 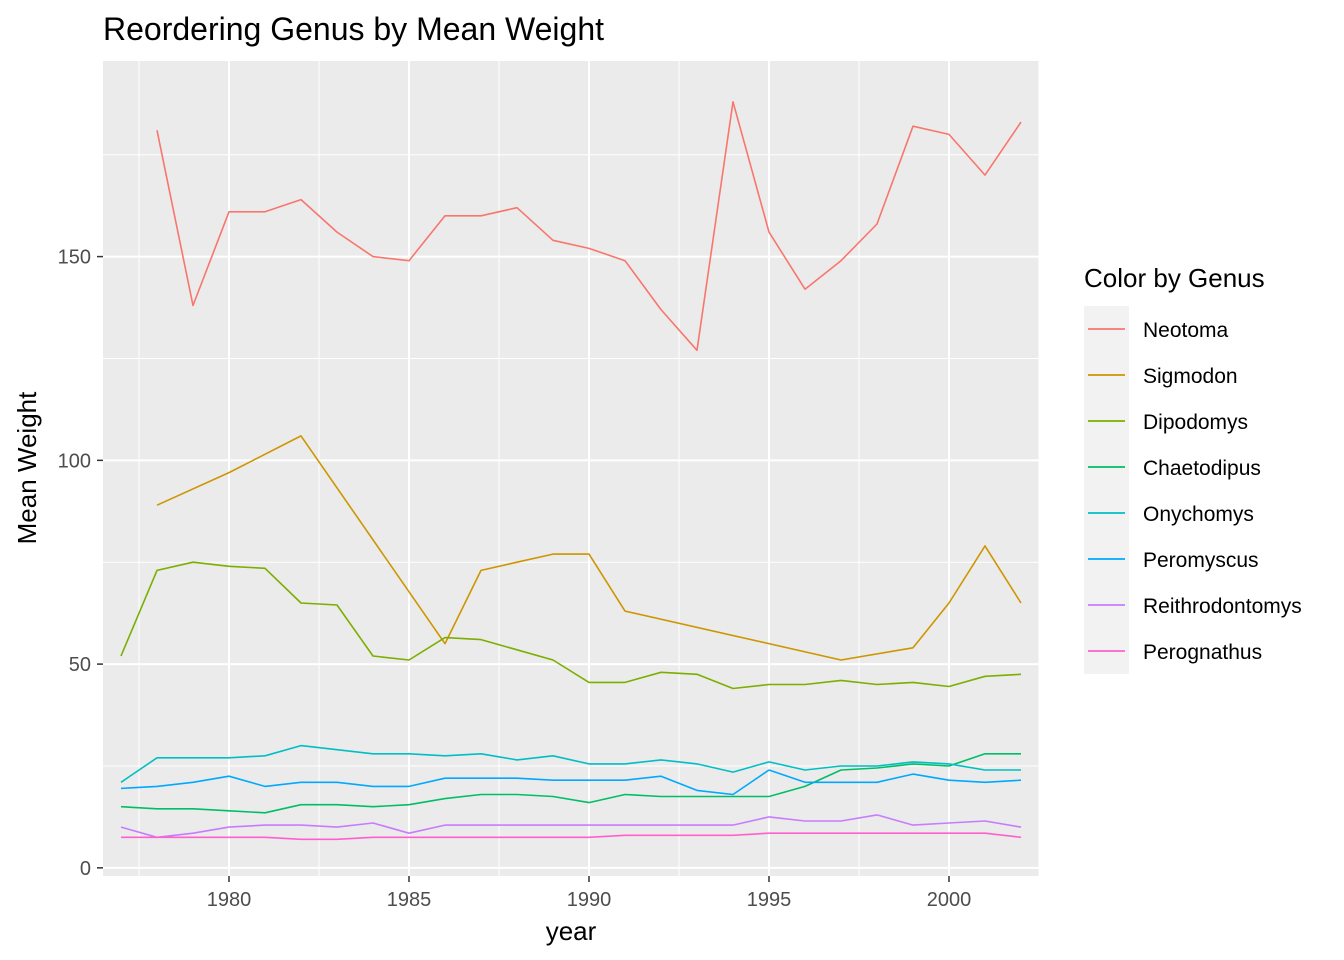 What do you see at coordinates (1106, 490) in the screenshot?
I see `legend-key-background` at bounding box center [1106, 490].